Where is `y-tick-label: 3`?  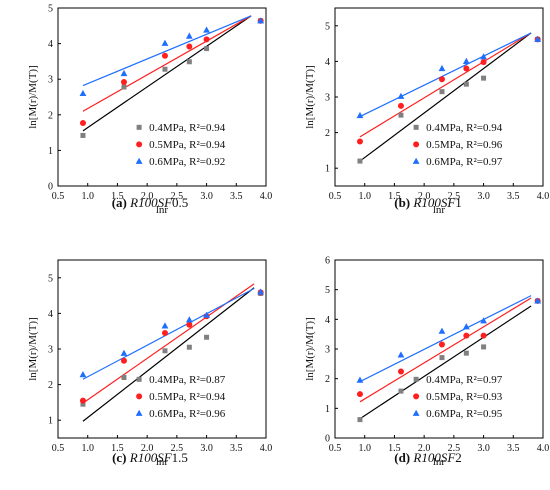 y-tick-label: 3 is located at coordinates (50, 80).